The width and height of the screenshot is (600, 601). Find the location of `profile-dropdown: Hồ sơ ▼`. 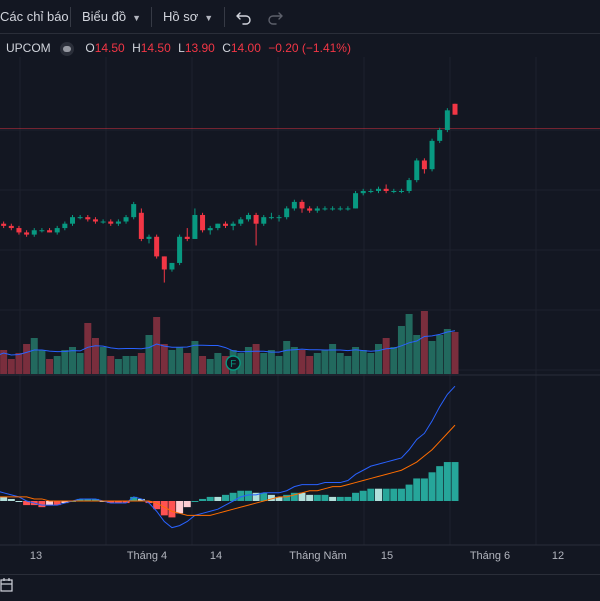

profile-dropdown: Hồ sơ ▼ is located at coordinates (188, 16).